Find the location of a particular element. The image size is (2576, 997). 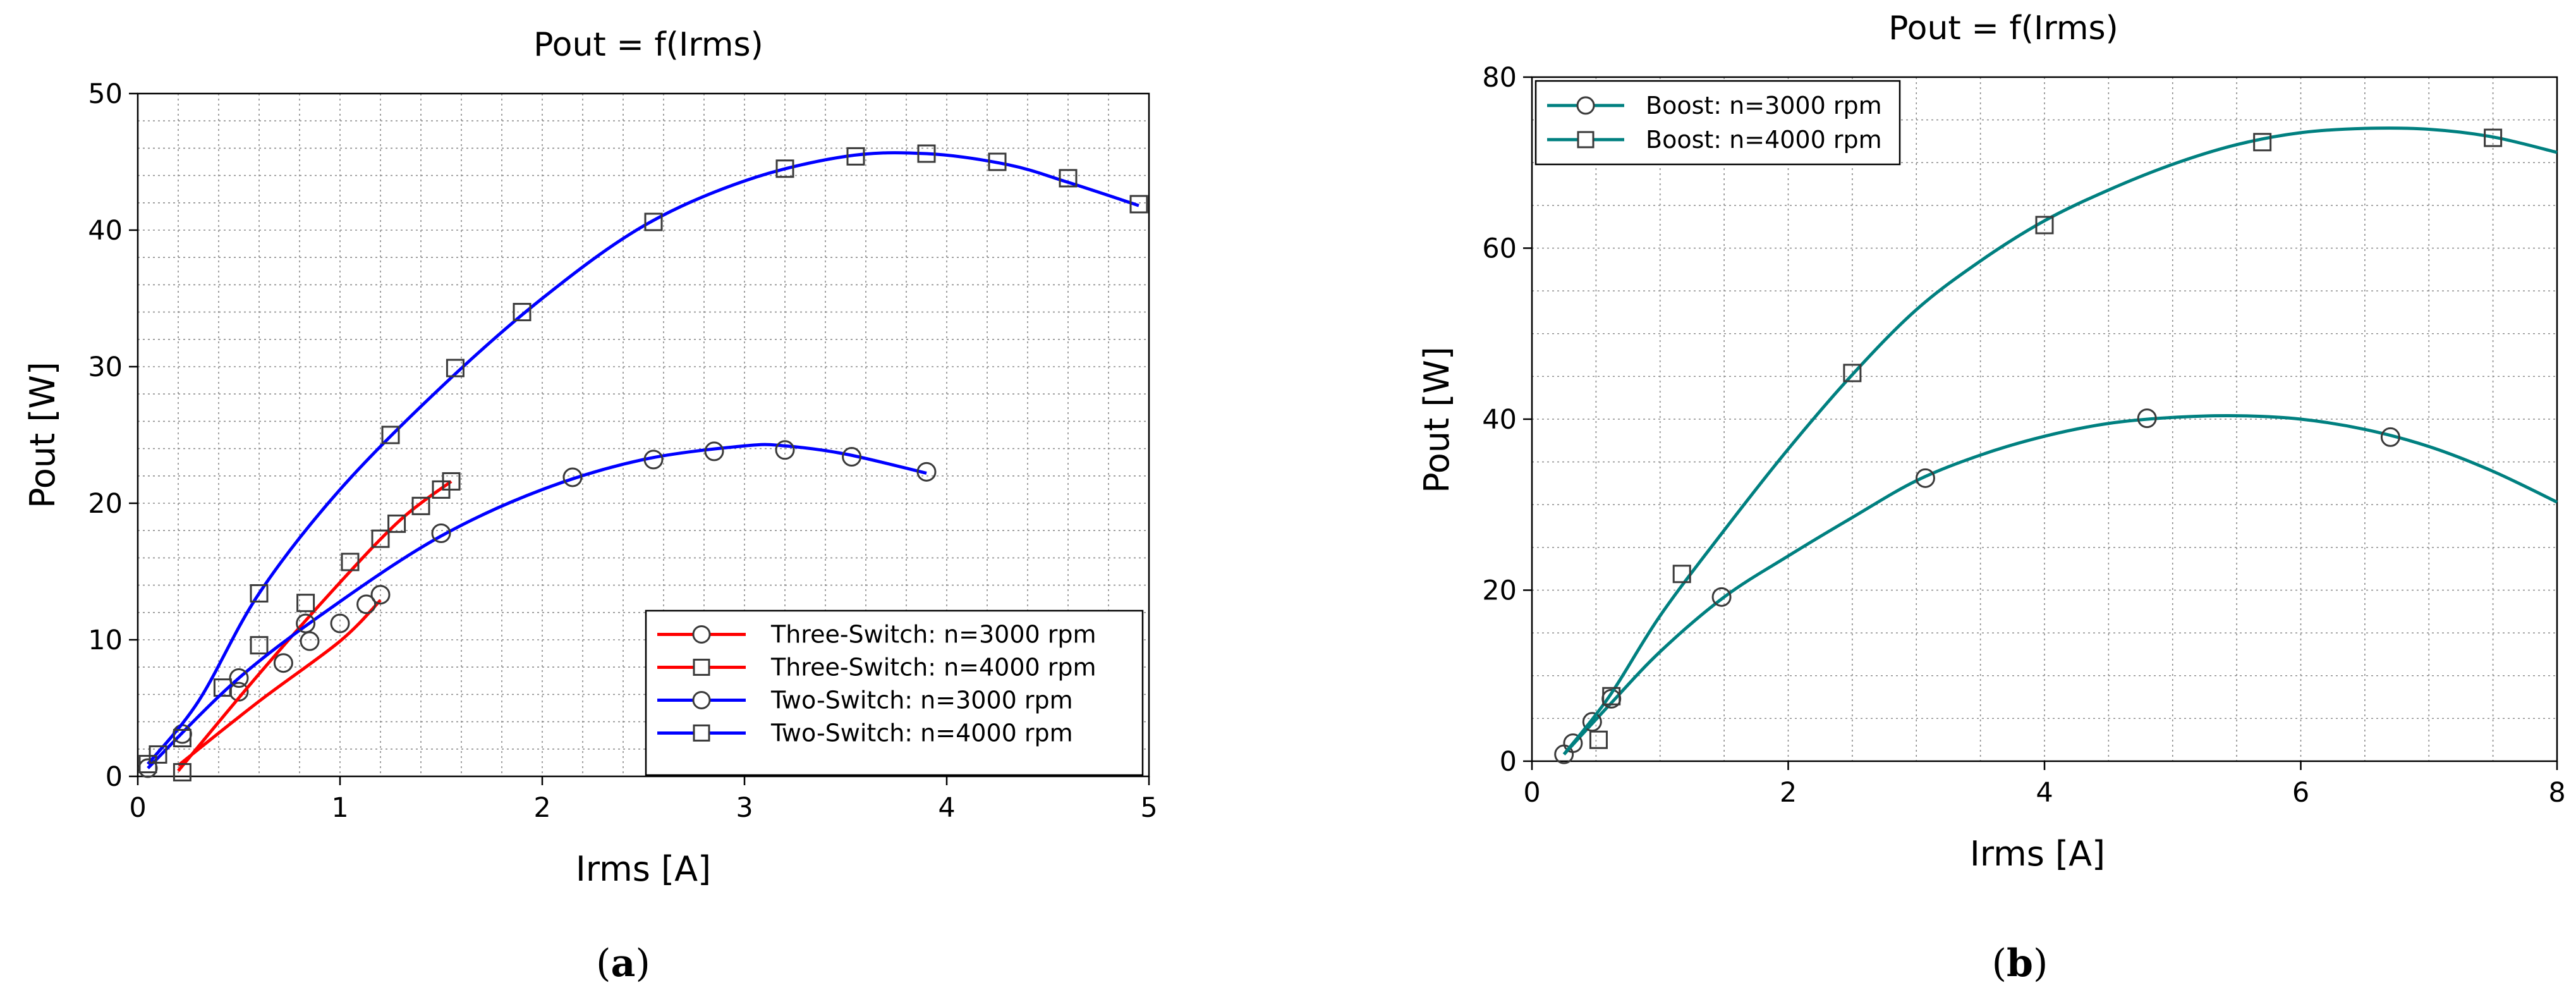

y-tick-label: 10 is located at coordinates (105, 640).